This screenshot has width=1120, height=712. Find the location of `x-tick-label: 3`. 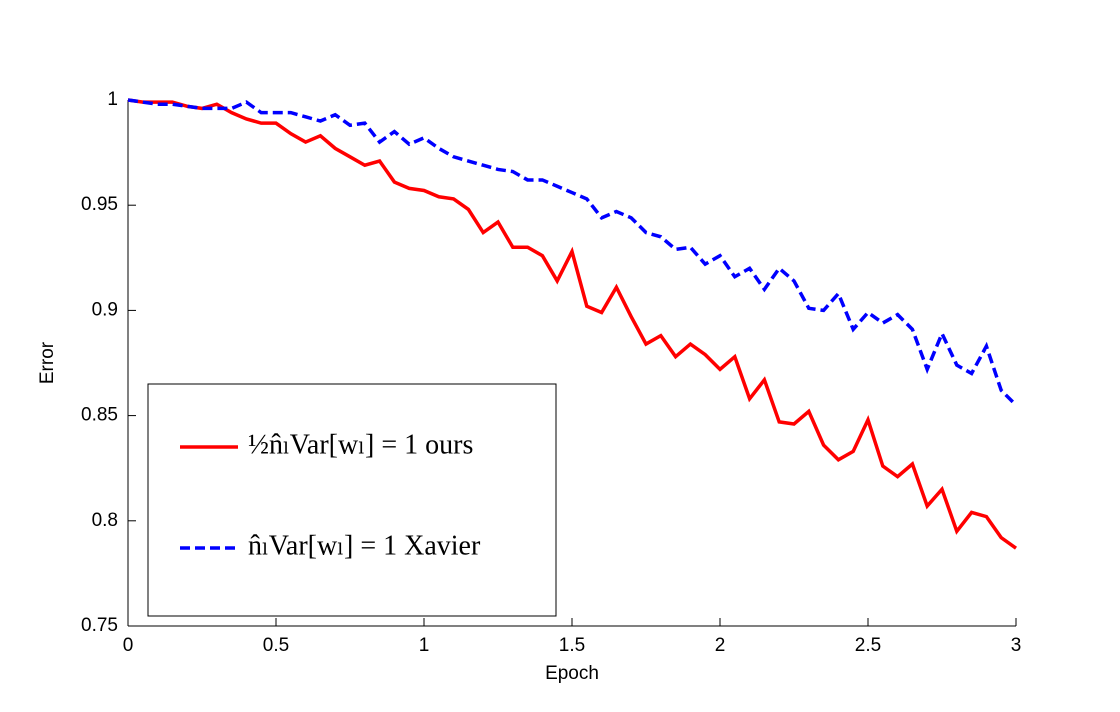

x-tick-label: 3 is located at coordinates (1016, 645).